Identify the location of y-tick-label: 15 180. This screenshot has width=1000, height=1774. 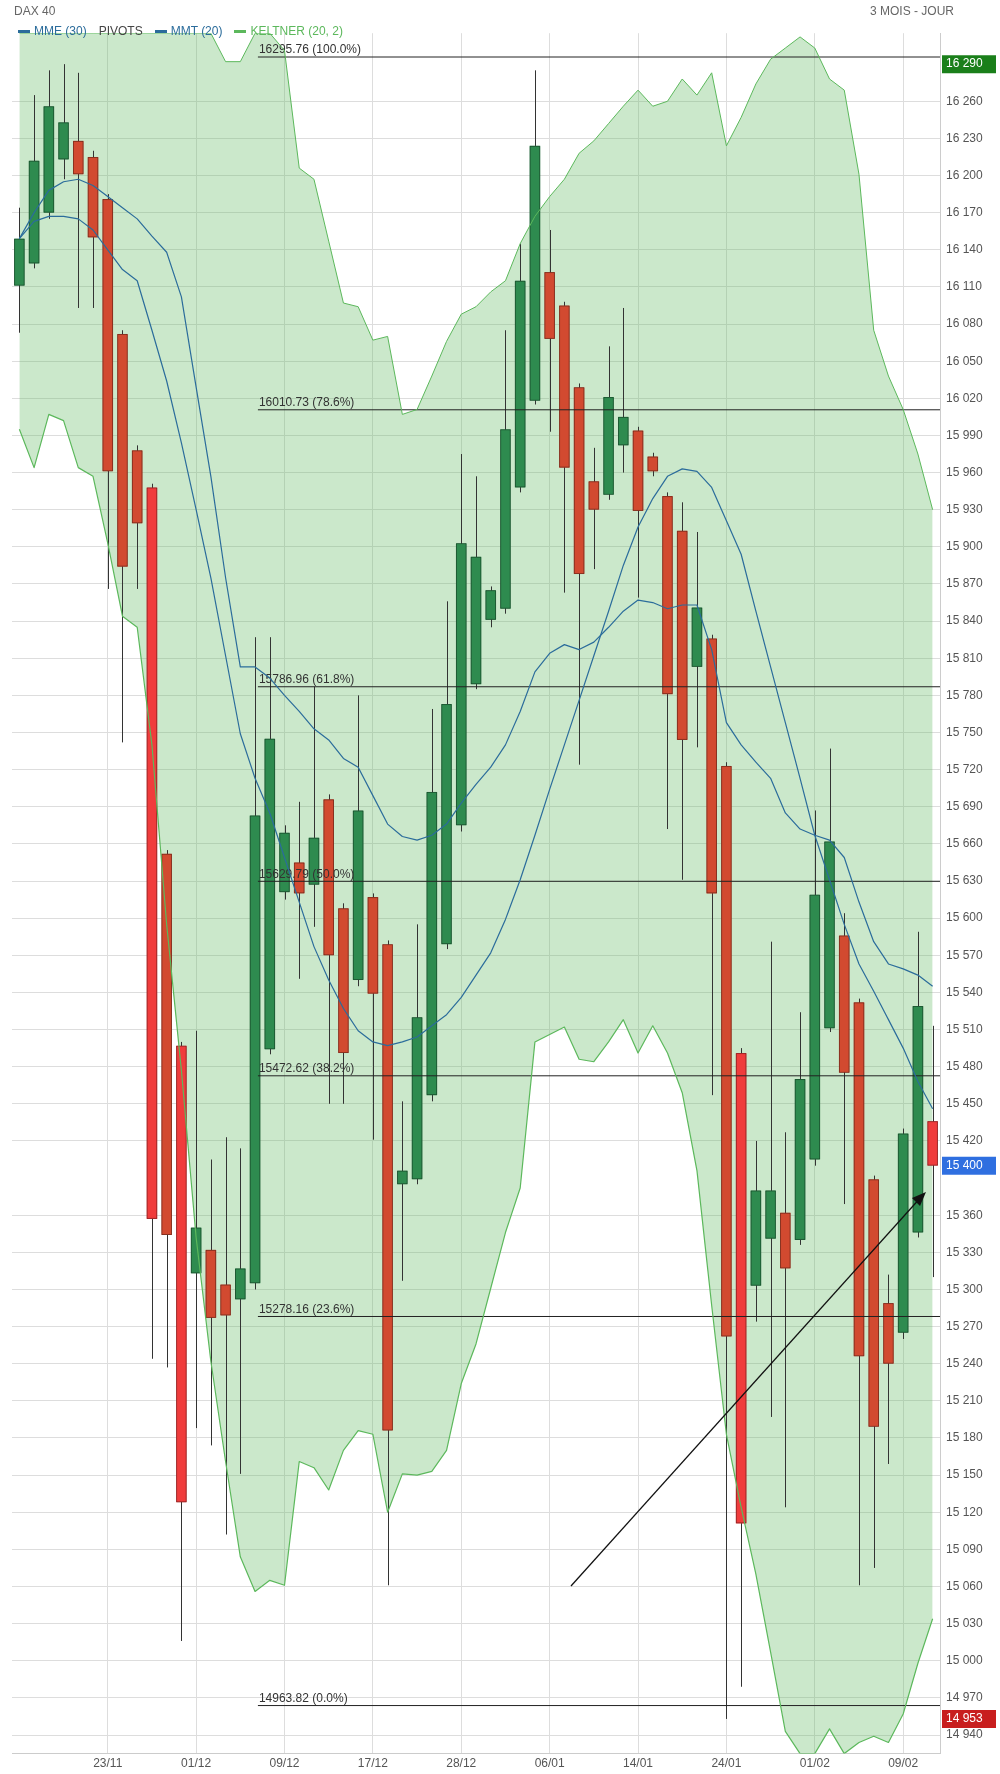
(965, 1437).